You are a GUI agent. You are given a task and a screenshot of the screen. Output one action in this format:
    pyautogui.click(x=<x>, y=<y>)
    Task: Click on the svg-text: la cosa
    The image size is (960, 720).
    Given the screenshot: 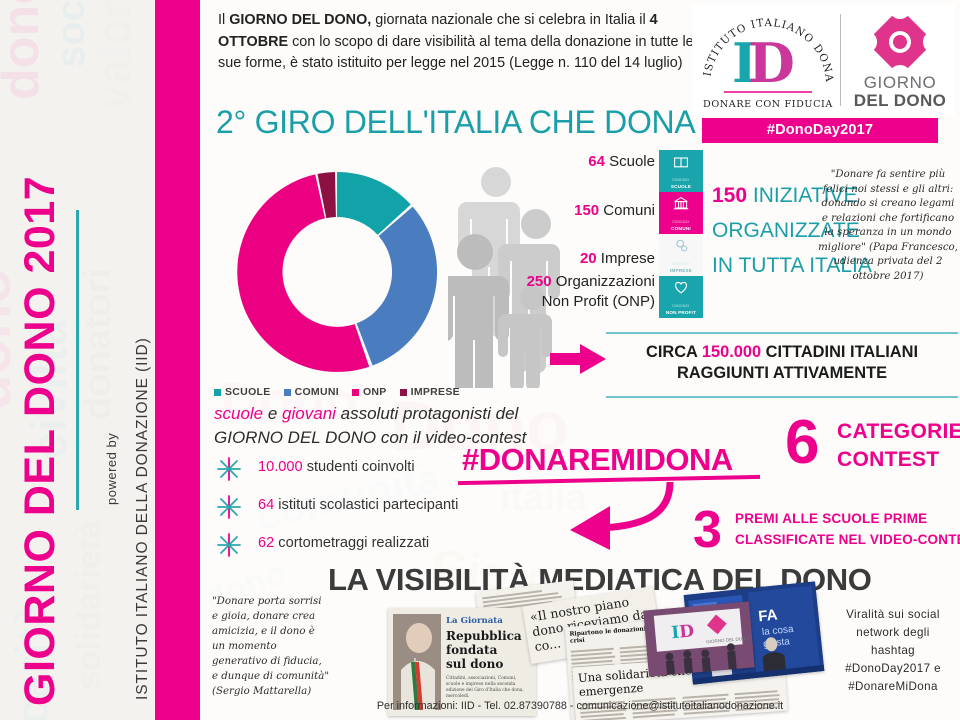 What is the action you would take?
    pyautogui.click(x=777, y=631)
    